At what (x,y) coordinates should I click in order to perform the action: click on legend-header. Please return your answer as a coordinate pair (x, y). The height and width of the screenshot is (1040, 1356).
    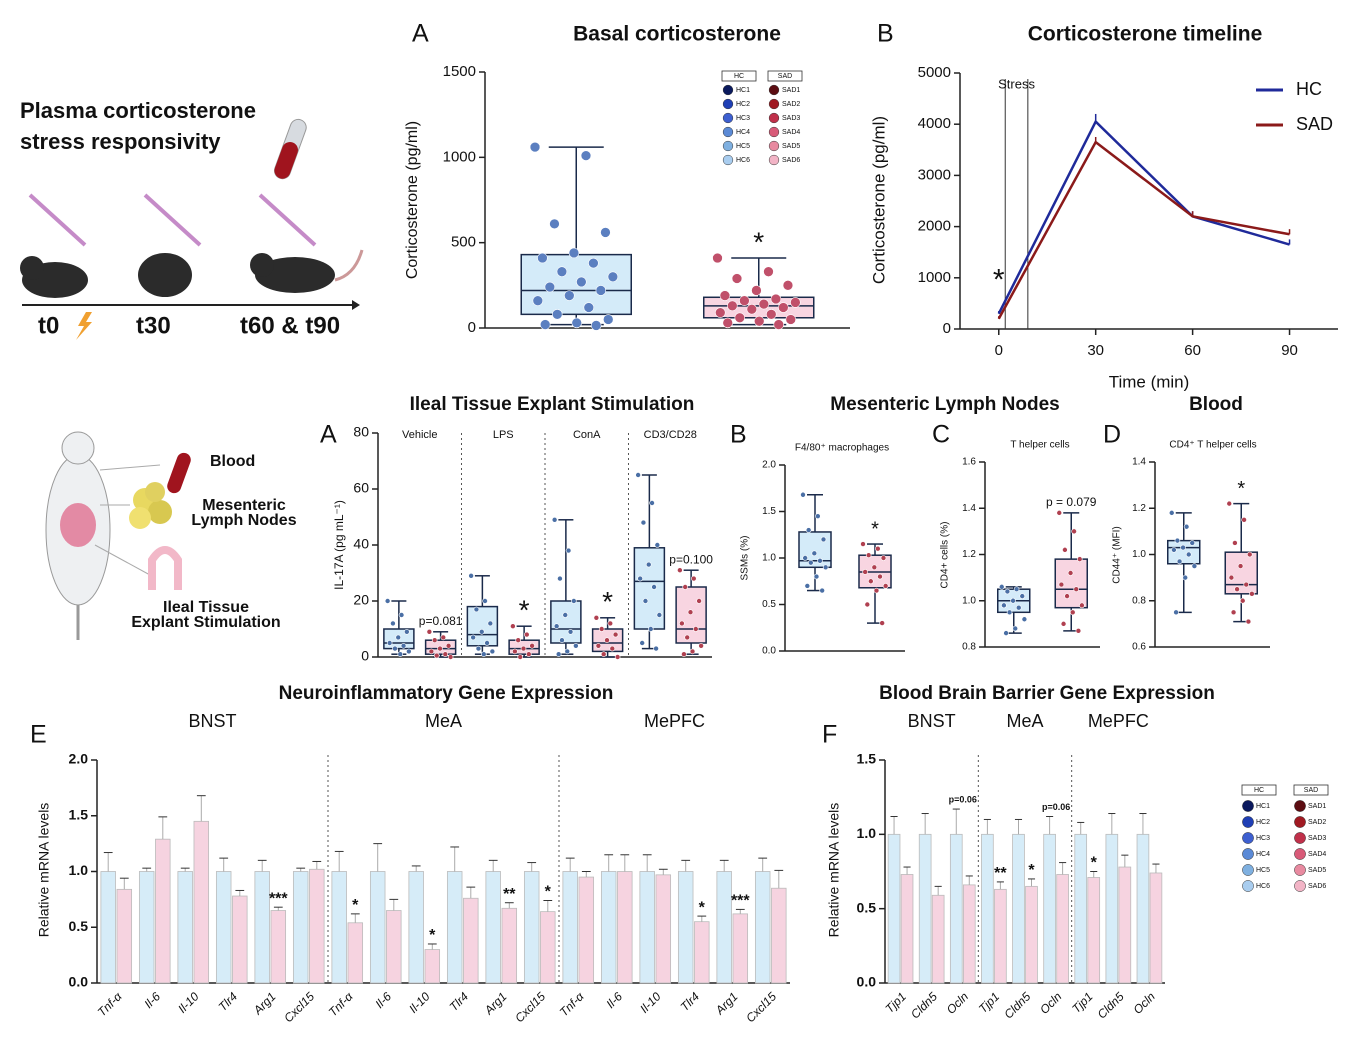
    Looking at the image, I should click on (1259, 790).